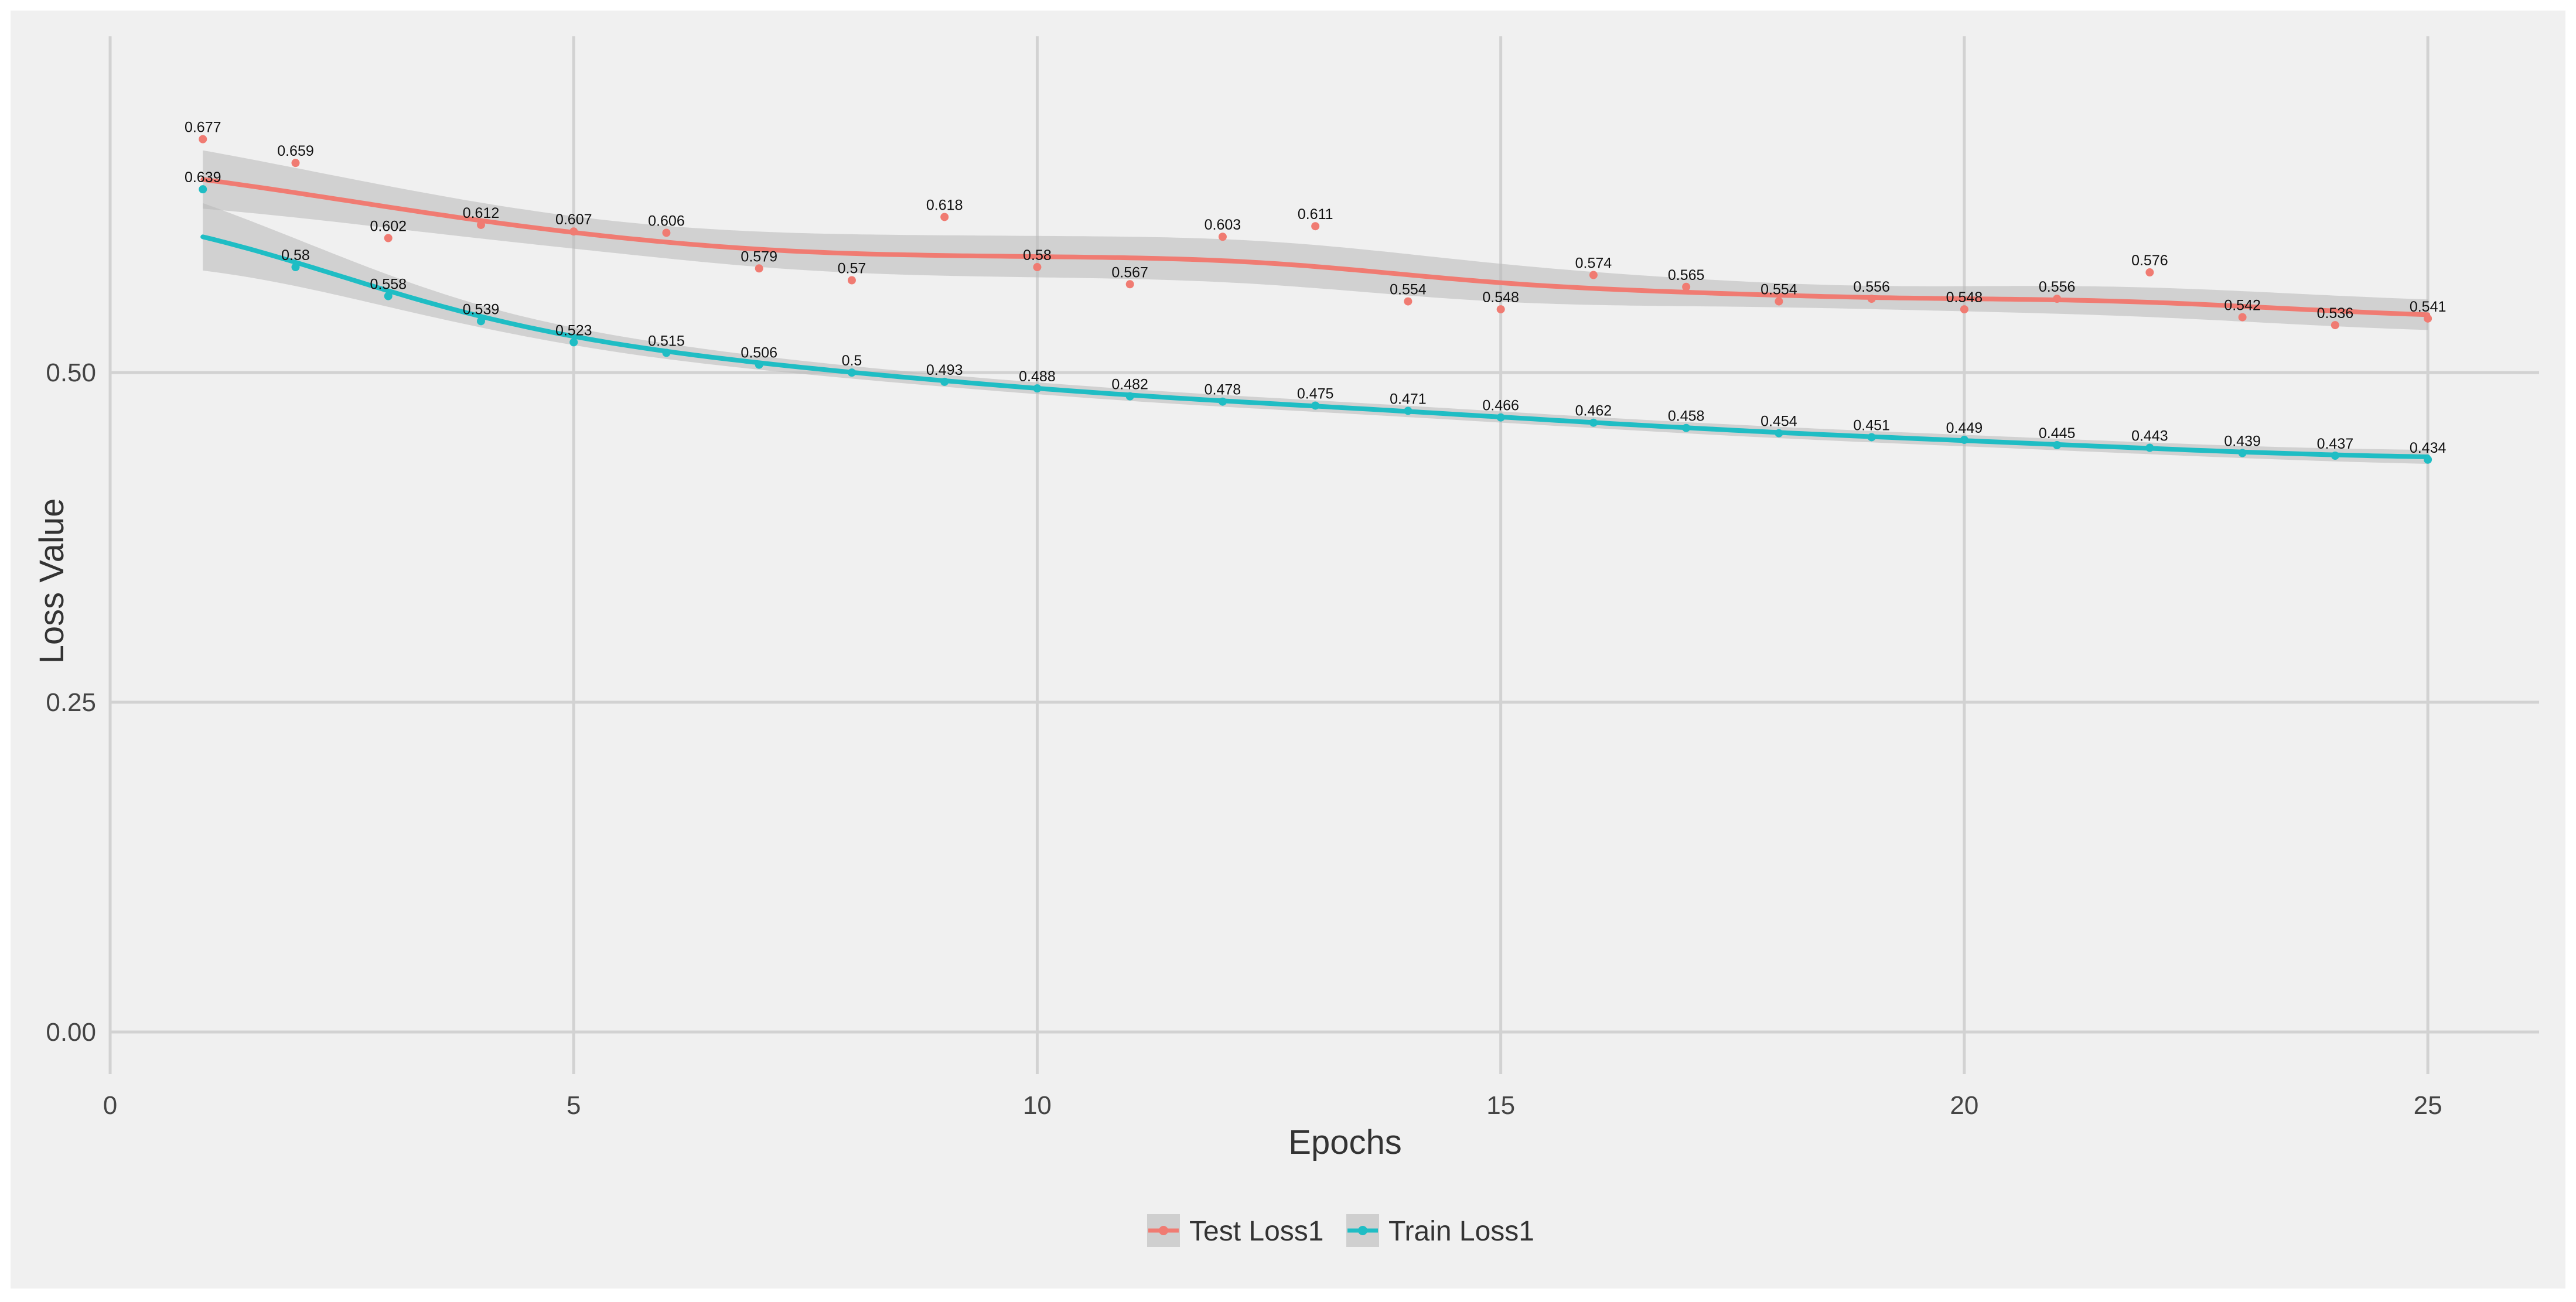 The width and height of the screenshot is (2576, 1302). Describe the element at coordinates (71, 372) in the screenshot. I see `y-tick-label: 0.50` at that location.